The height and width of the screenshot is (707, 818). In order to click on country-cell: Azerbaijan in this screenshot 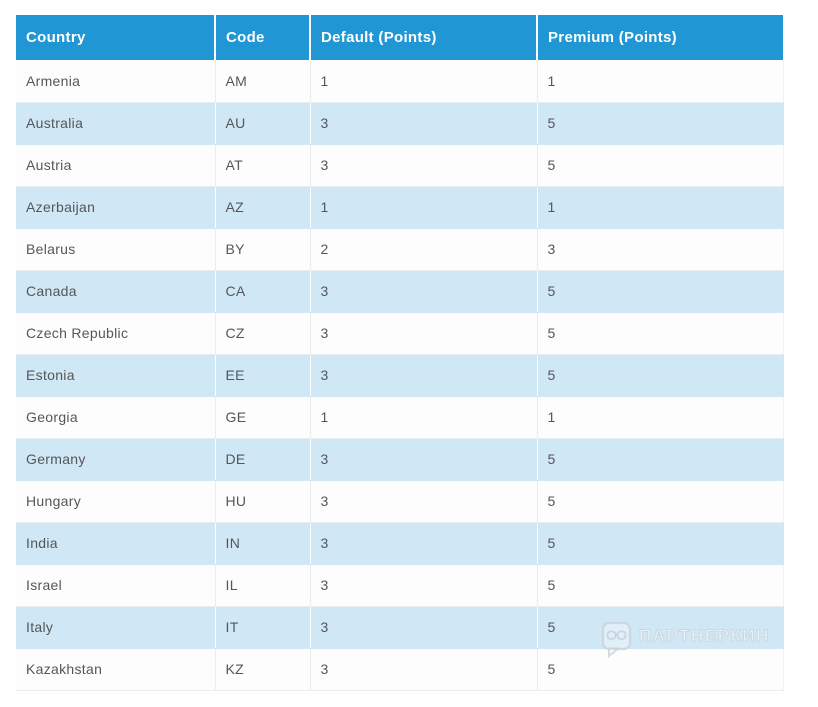, I will do `click(116, 207)`.